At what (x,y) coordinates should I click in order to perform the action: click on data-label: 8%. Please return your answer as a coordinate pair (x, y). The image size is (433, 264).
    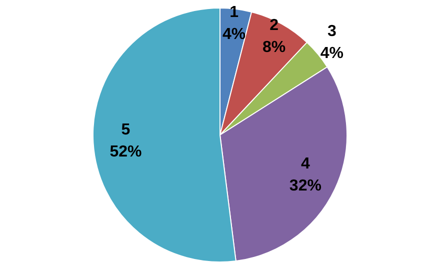
    Looking at the image, I should click on (274, 47).